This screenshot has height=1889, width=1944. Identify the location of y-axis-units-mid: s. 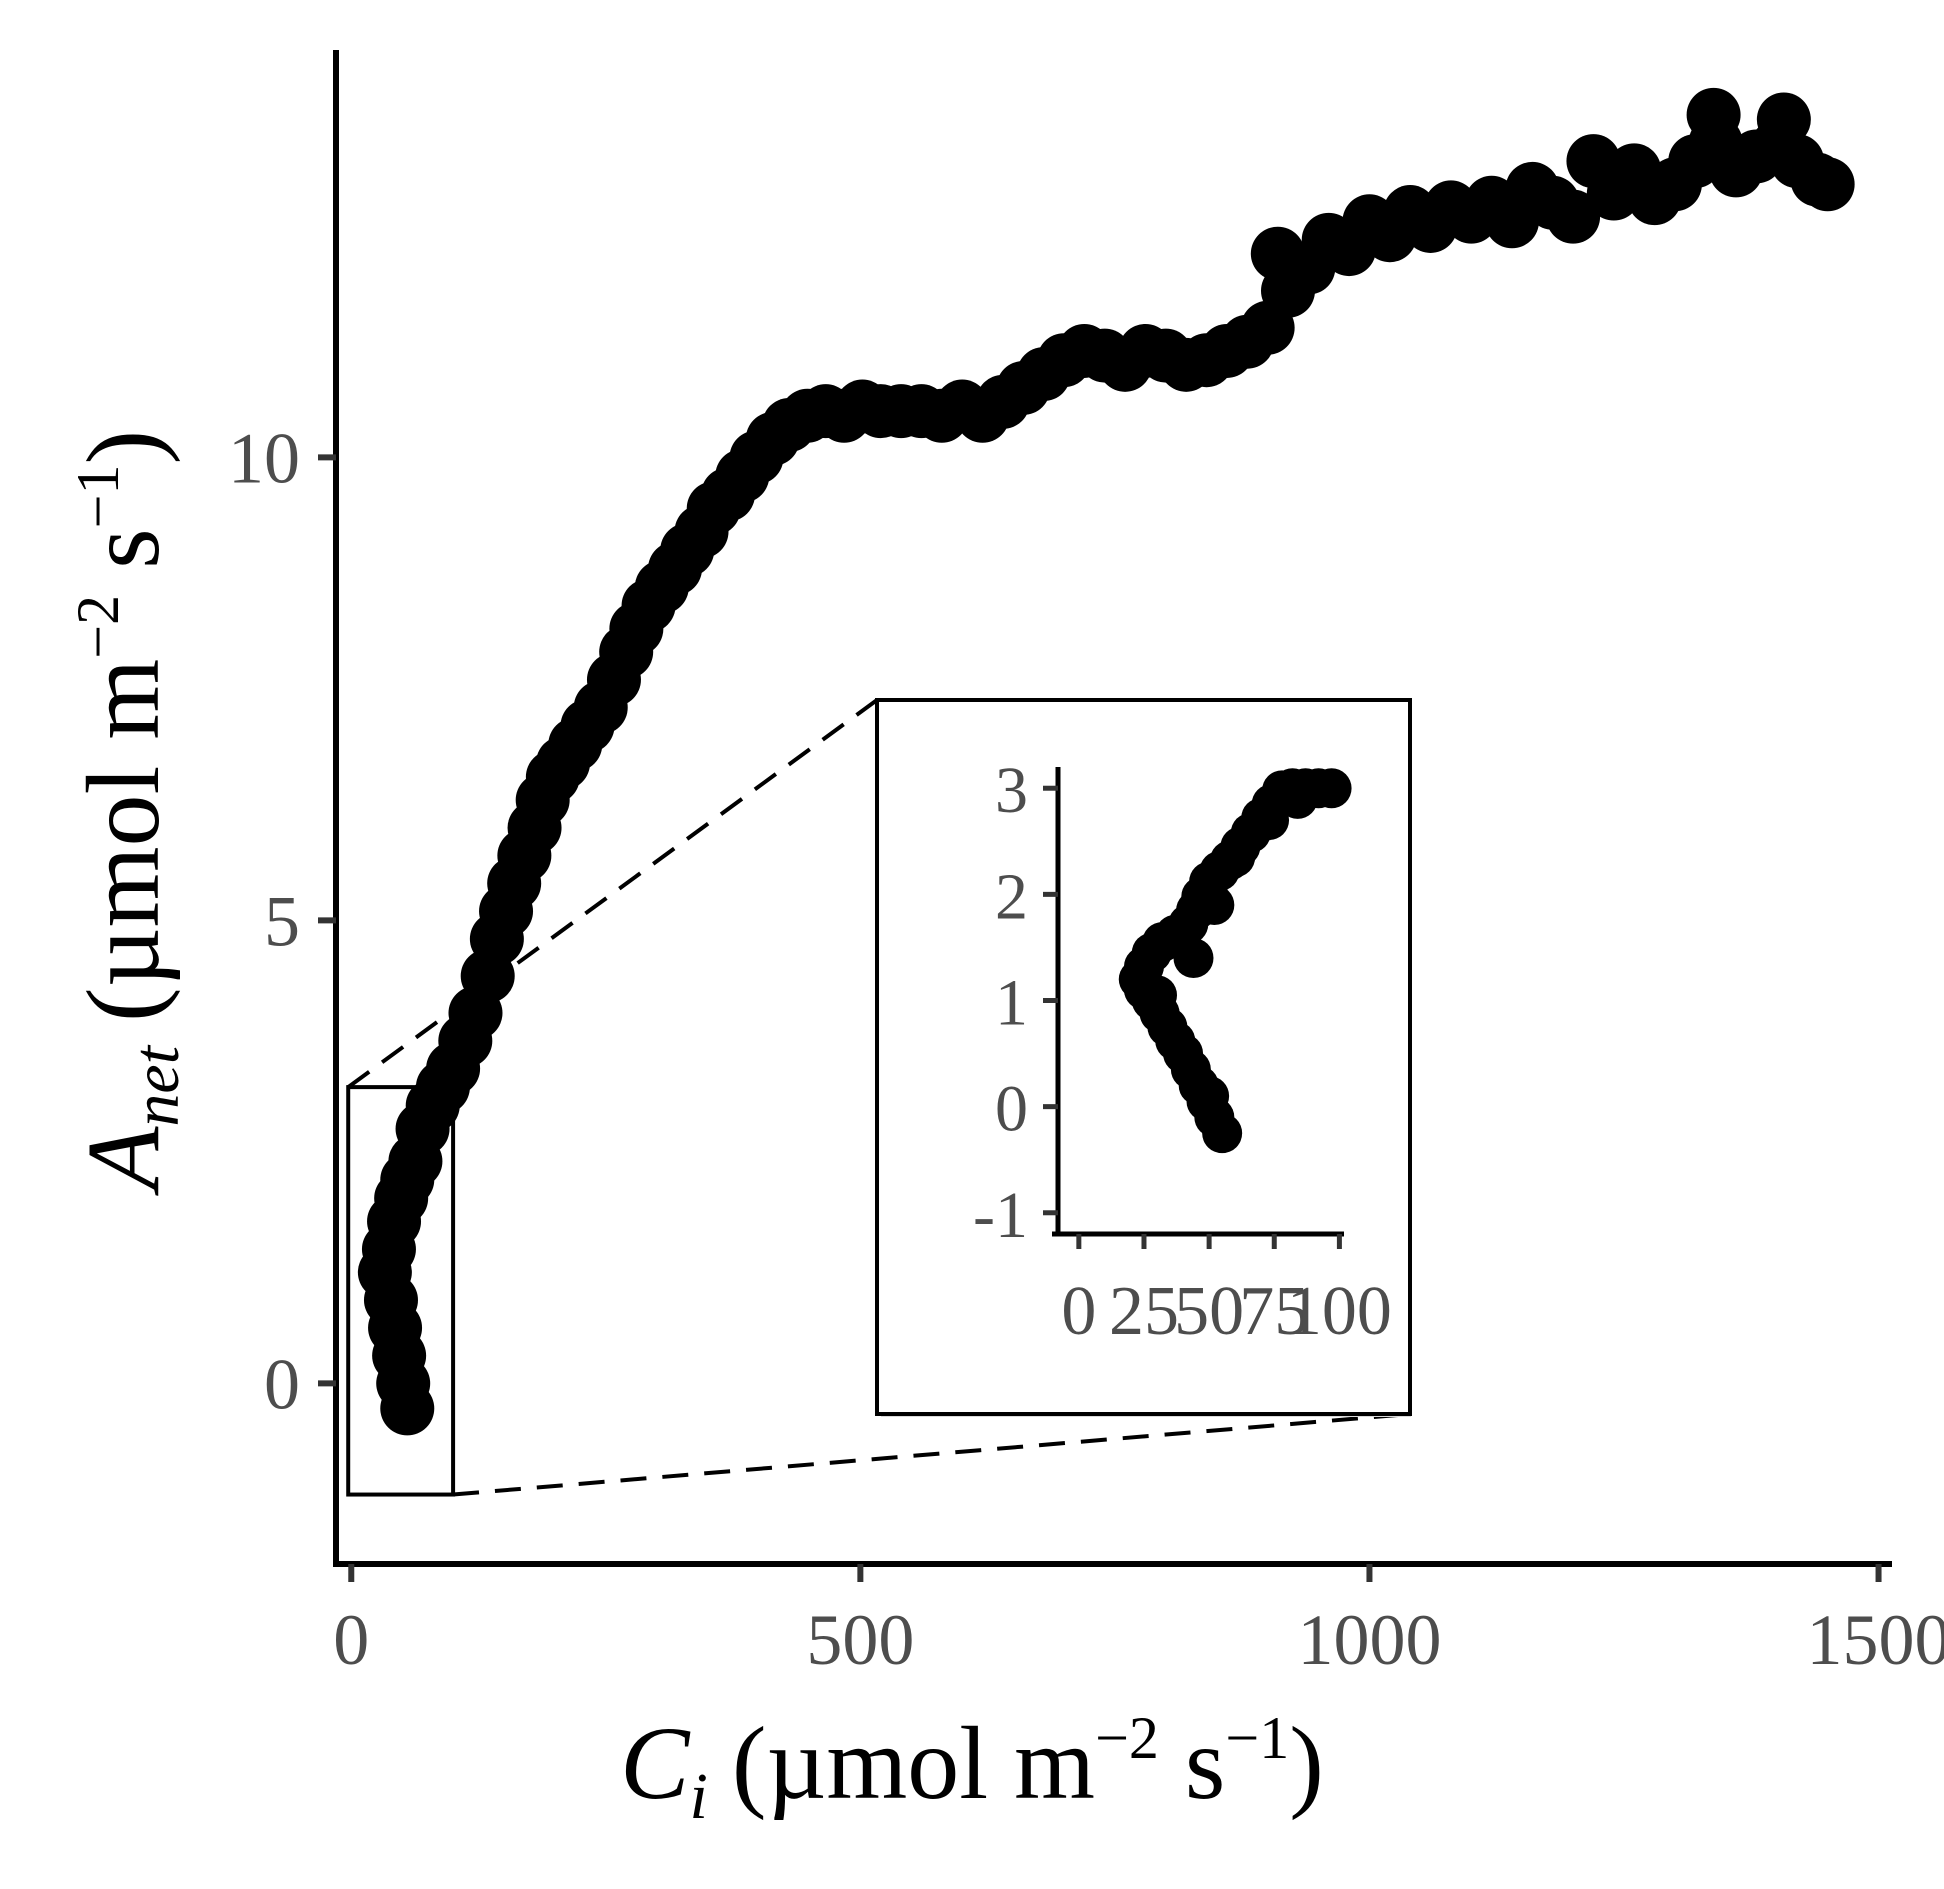
(123, 561).